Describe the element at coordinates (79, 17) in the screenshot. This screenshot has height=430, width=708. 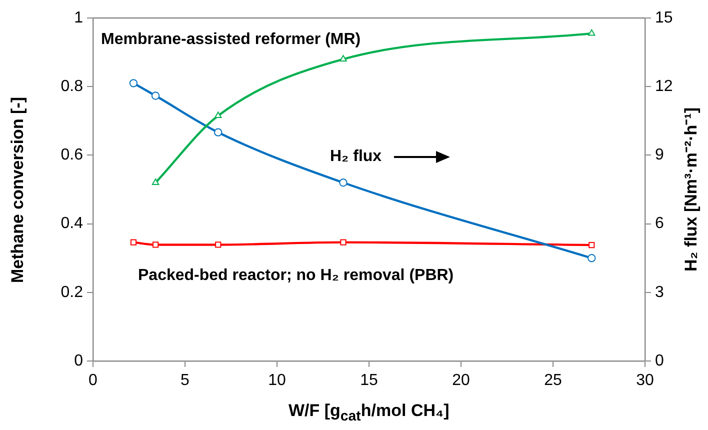
I see `y-tick-label: 1` at that location.